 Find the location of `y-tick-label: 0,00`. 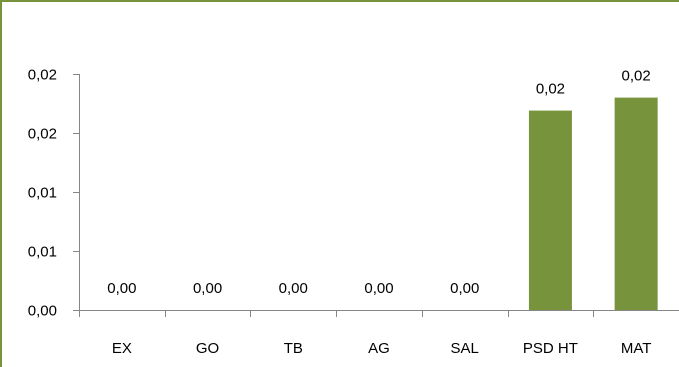

y-tick-label: 0,00 is located at coordinates (42, 311).